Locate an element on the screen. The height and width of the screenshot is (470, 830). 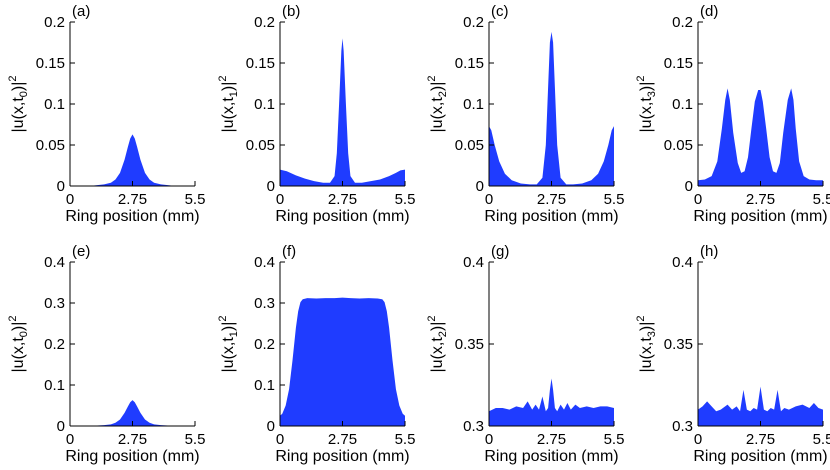
panel-label: (g) is located at coordinates (500, 251).